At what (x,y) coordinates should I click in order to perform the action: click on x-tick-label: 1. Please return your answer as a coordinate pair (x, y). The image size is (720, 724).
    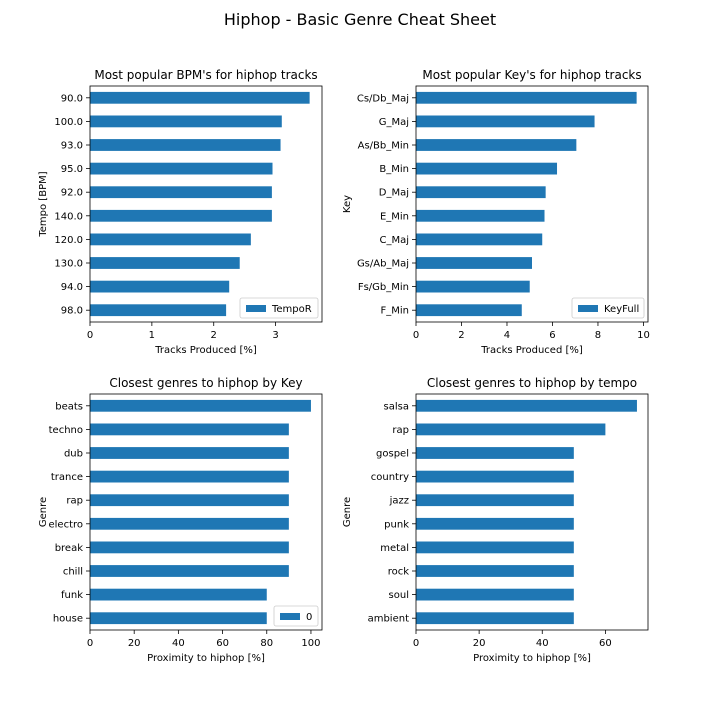
    Looking at the image, I should click on (152, 335).